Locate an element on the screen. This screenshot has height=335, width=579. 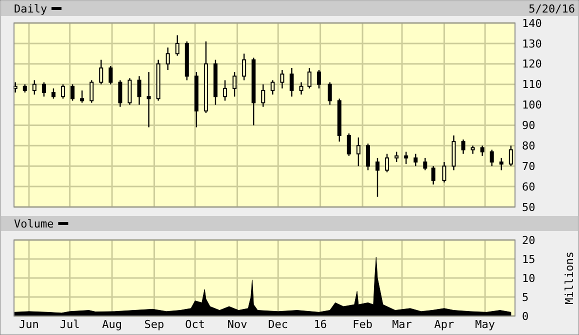
x-tick-label: Sep is located at coordinates (154, 324).